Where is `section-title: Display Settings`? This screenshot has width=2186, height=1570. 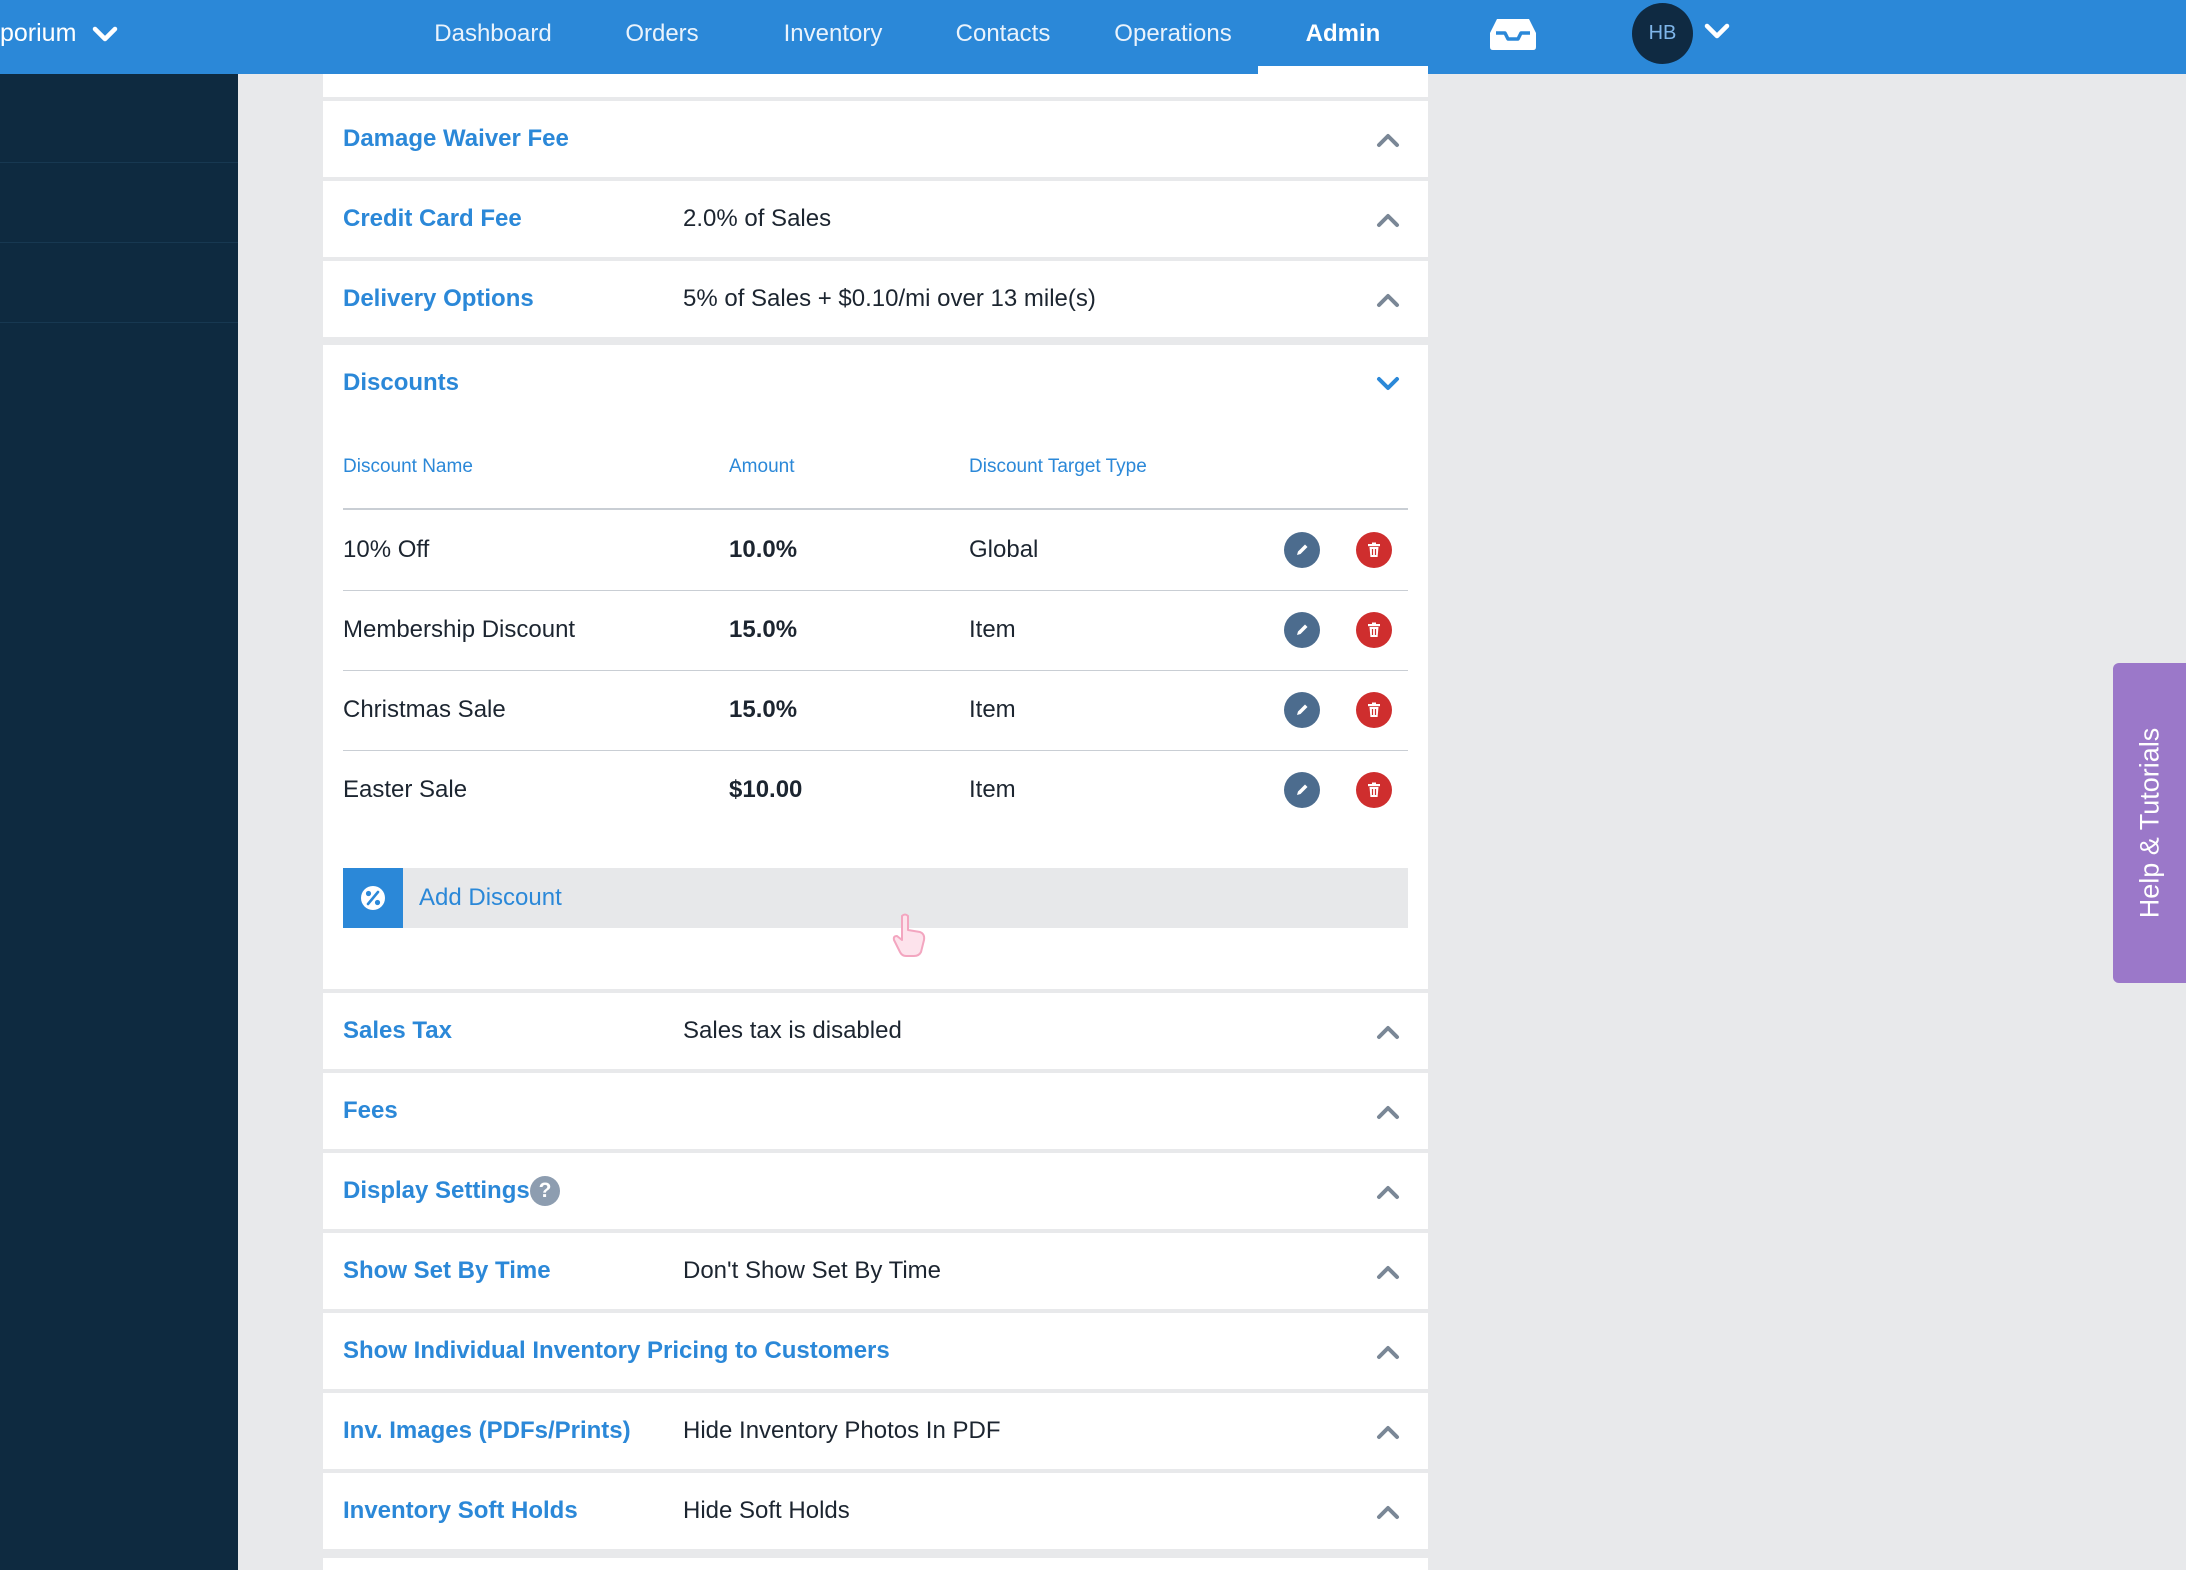 section-title: Display Settings is located at coordinates (436, 1190).